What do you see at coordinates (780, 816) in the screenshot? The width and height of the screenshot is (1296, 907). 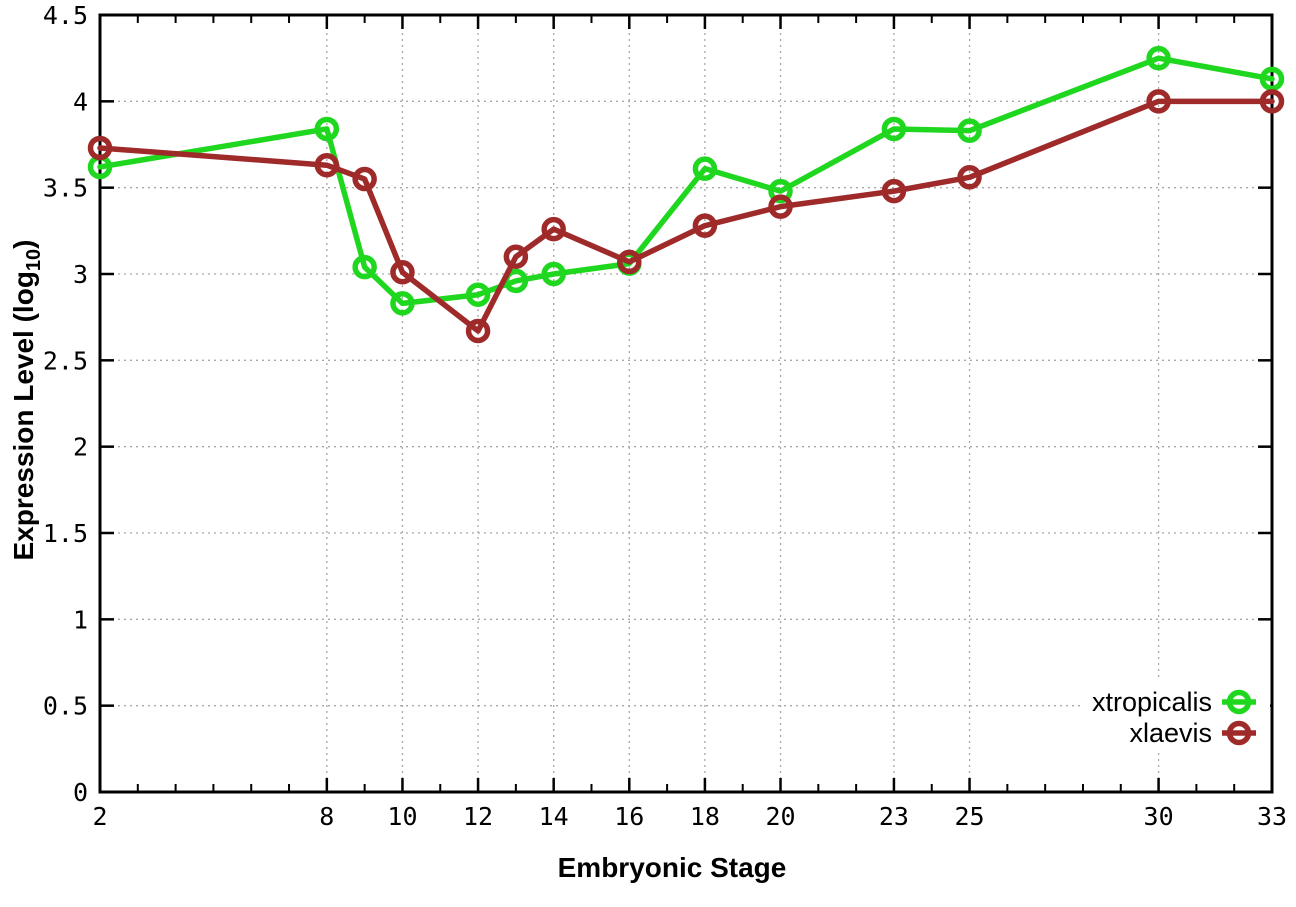 I see `x-tick-label: 20` at bounding box center [780, 816].